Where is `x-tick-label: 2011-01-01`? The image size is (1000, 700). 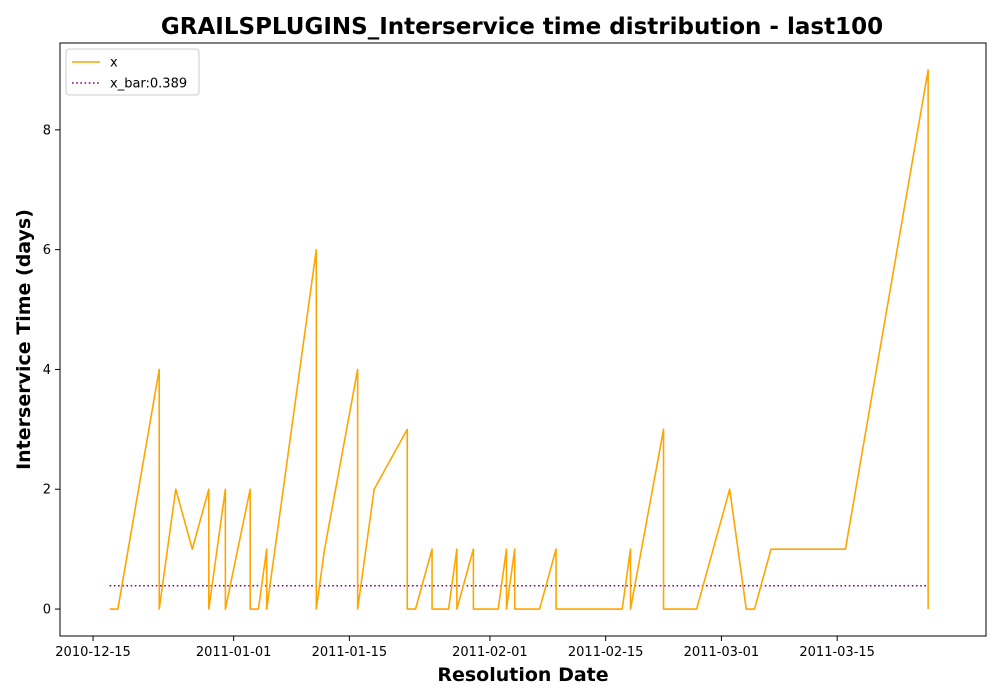
x-tick-label: 2011-01-01 is located at coordinates (234, 652).